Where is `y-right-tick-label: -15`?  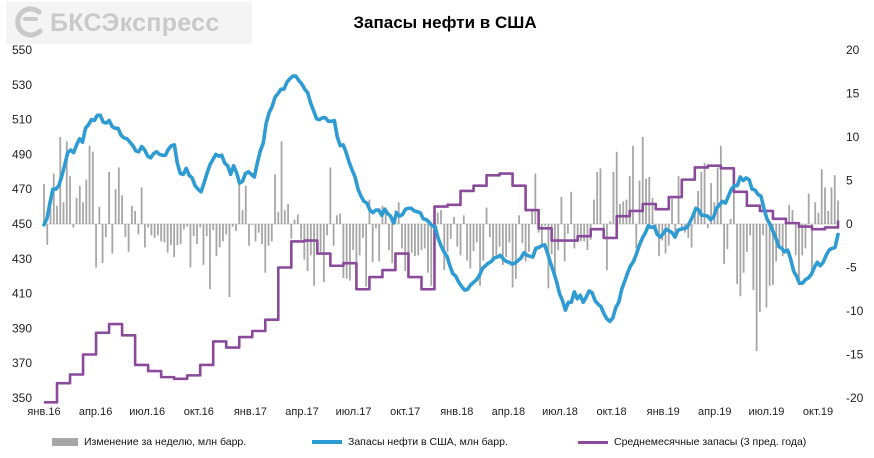
y-right-tick-label: -15 is located at coordinates (855, 355).